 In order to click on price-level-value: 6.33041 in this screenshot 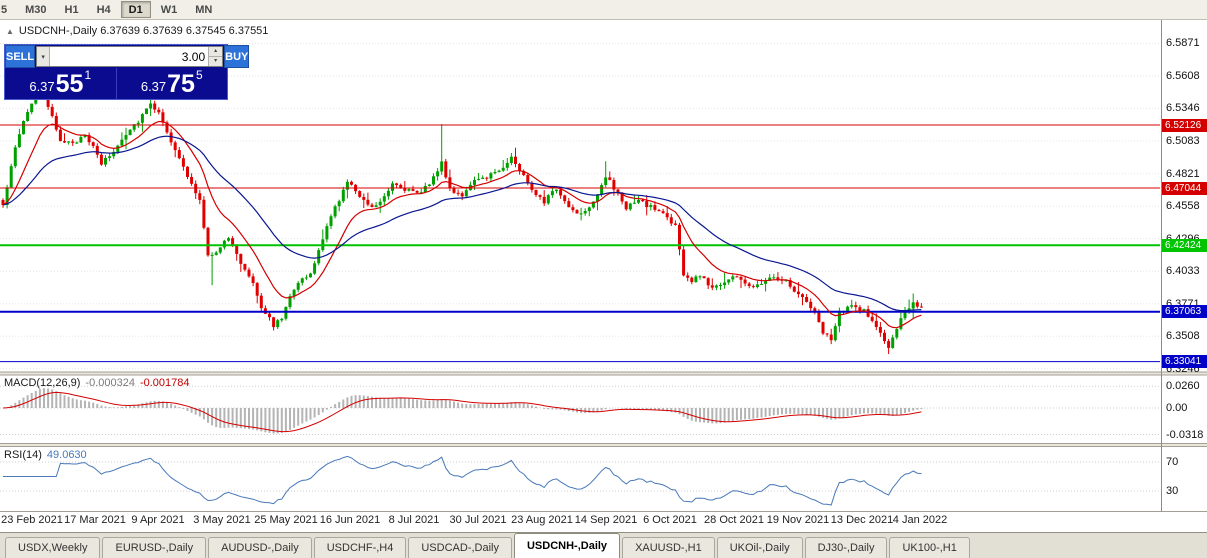, I will do `click(1183, 361)`.